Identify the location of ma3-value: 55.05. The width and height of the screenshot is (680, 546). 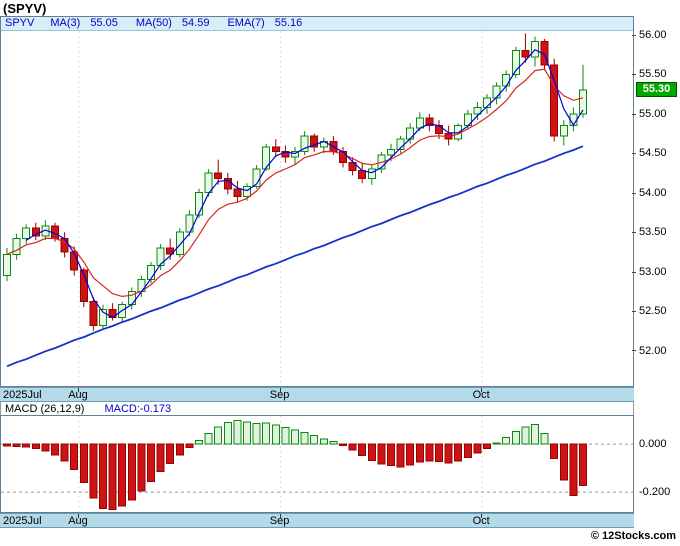
(104, 23).